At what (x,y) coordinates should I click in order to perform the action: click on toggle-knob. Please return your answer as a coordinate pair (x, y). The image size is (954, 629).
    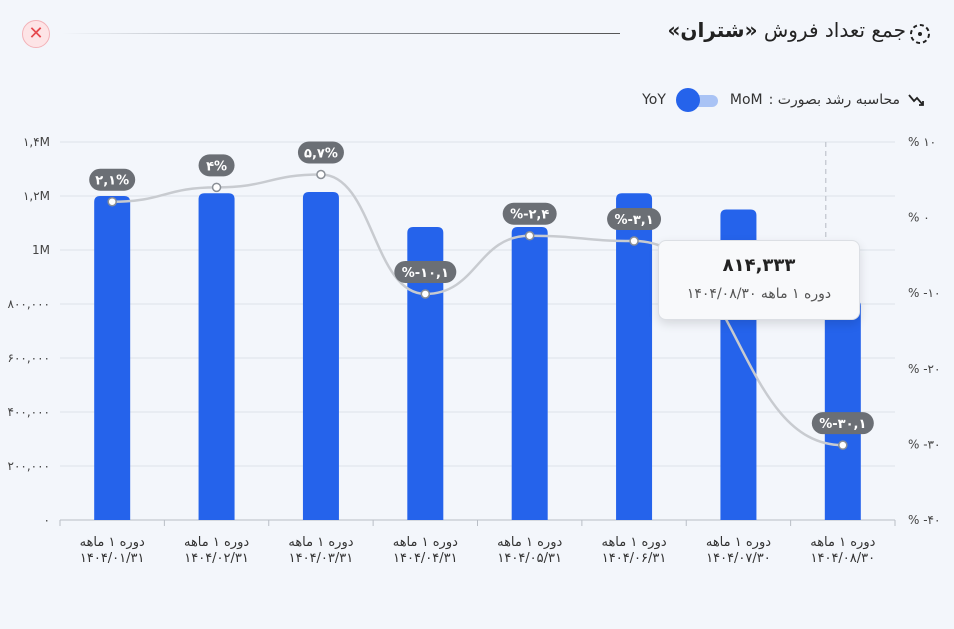
    Looking at the image, I should click on (687, 100).